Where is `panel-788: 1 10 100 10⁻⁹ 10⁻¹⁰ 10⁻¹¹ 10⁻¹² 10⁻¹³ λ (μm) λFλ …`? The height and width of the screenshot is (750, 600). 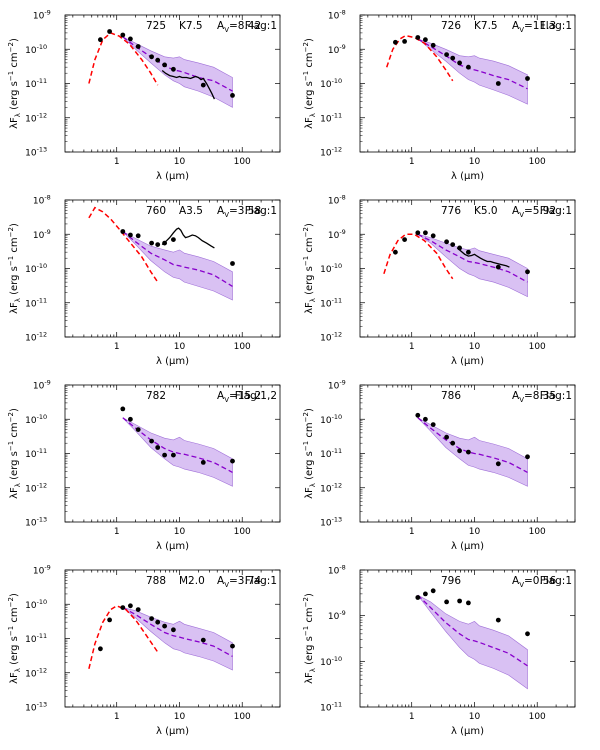 panel-788: 1 10 100 10⁻⁹ 10⁻¹⁰ 10⁻¹¹ 10⁻¹² 10⁻¹³ λ (μm) λFλ … is located at coordinates (144, 650).